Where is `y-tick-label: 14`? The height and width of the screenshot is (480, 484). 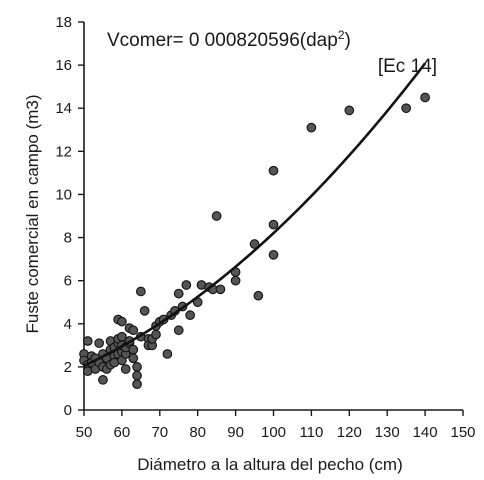 y-tick-label: 14 is located at coordinates (63, 108).